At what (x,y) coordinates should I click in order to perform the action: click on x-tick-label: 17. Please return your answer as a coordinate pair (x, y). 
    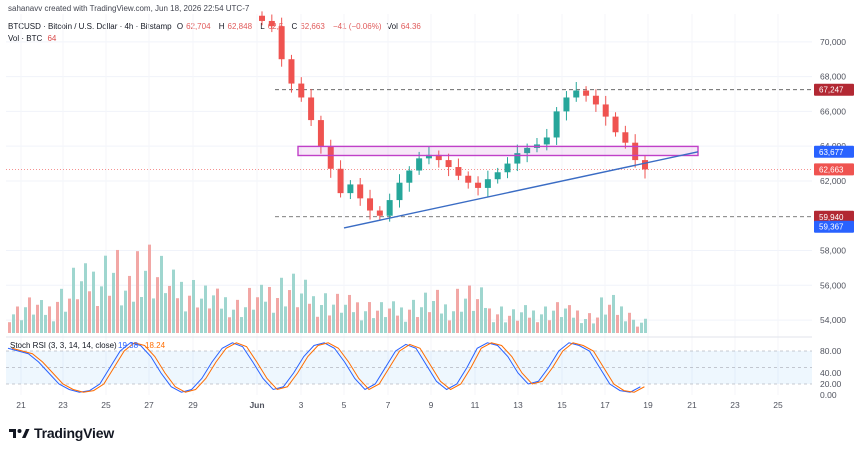
    Looking at the image, I should click on (605, 405).